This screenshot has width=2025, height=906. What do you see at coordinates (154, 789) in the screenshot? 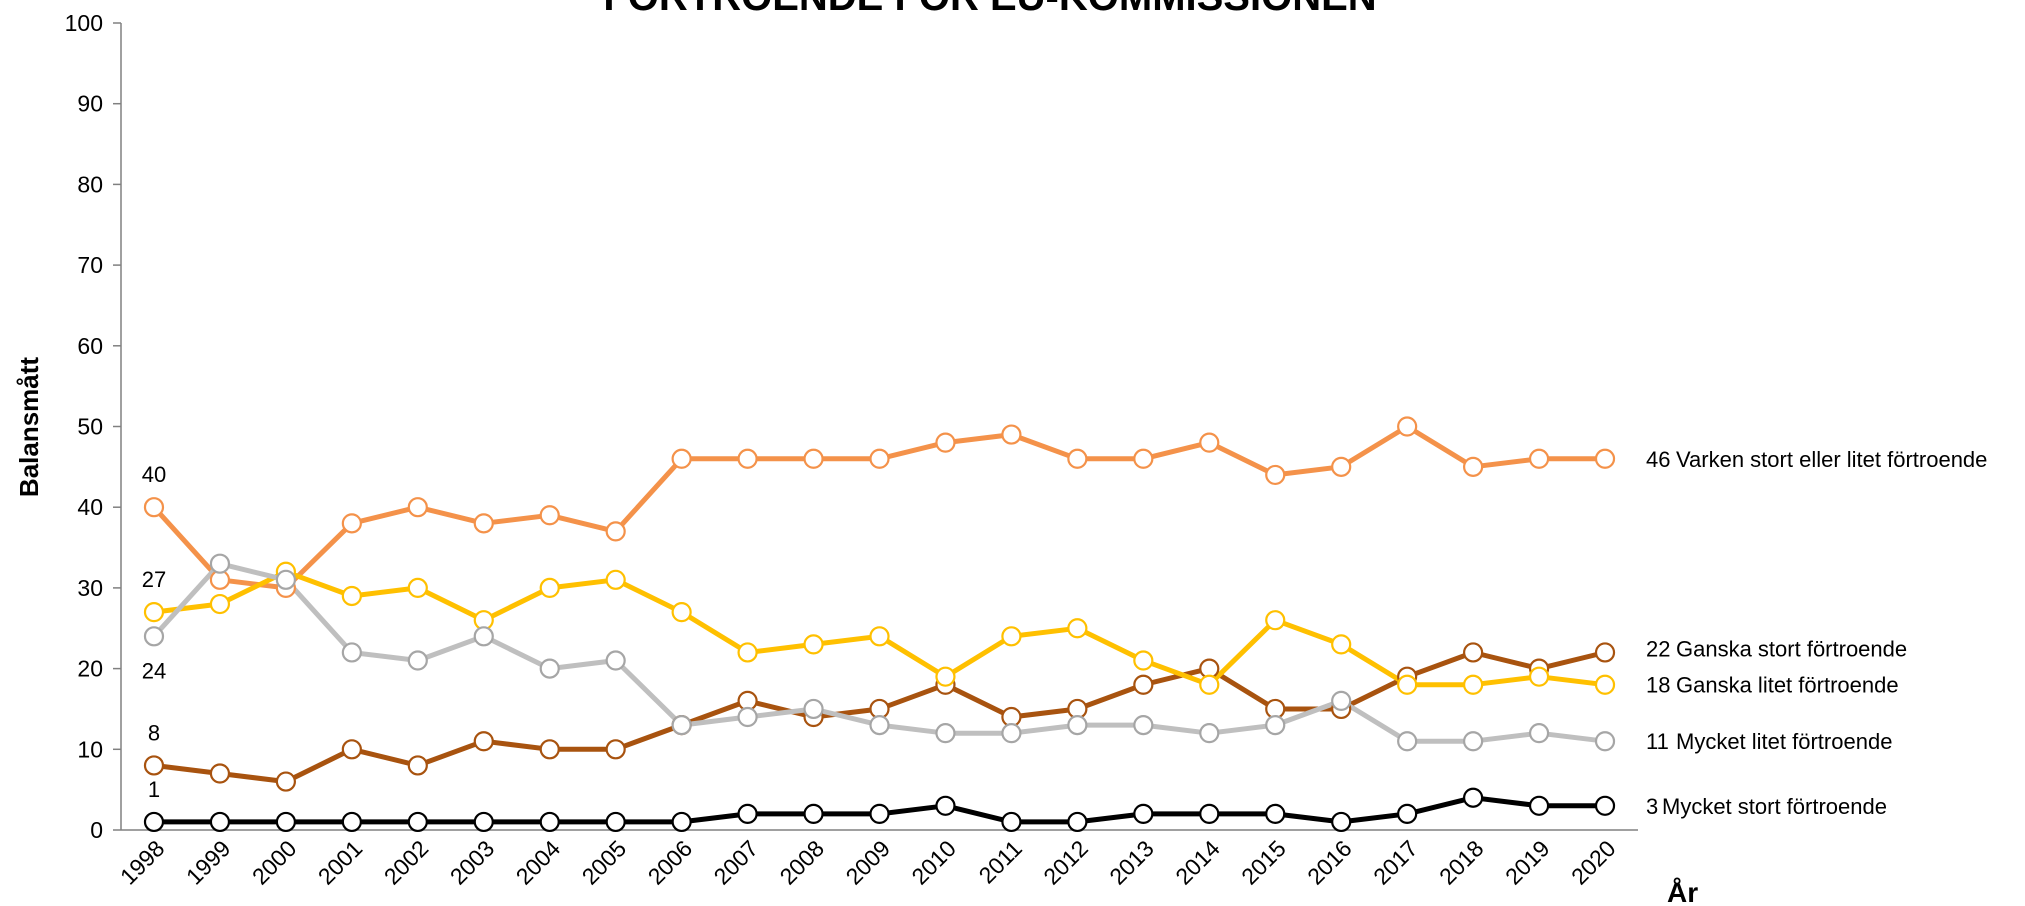
I see `data-label: 1` at bounding box center [154, 789].